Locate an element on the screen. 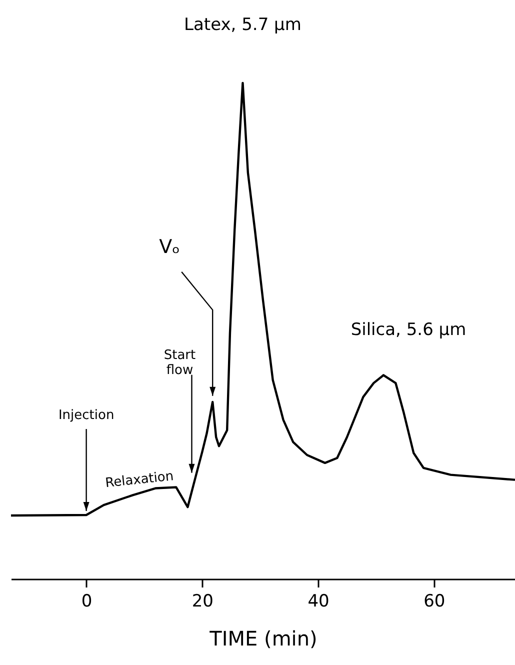 This screenshot has height=665, width=515. annotation: Relaxation is located at coordinates (139, 480).